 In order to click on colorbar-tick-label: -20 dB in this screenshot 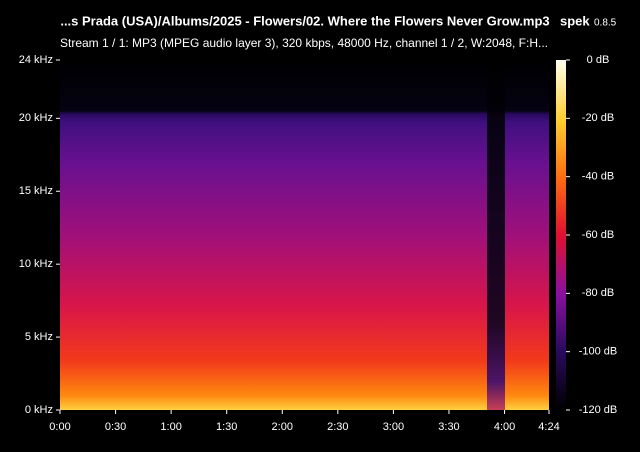, I will do `click(598, 118)`.